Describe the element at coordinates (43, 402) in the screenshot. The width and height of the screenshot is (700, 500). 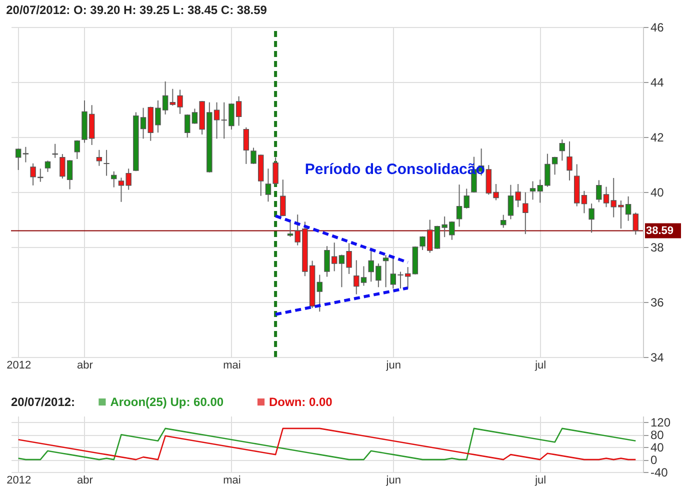
I see `legend-title: 20/07/2012:` at that location.